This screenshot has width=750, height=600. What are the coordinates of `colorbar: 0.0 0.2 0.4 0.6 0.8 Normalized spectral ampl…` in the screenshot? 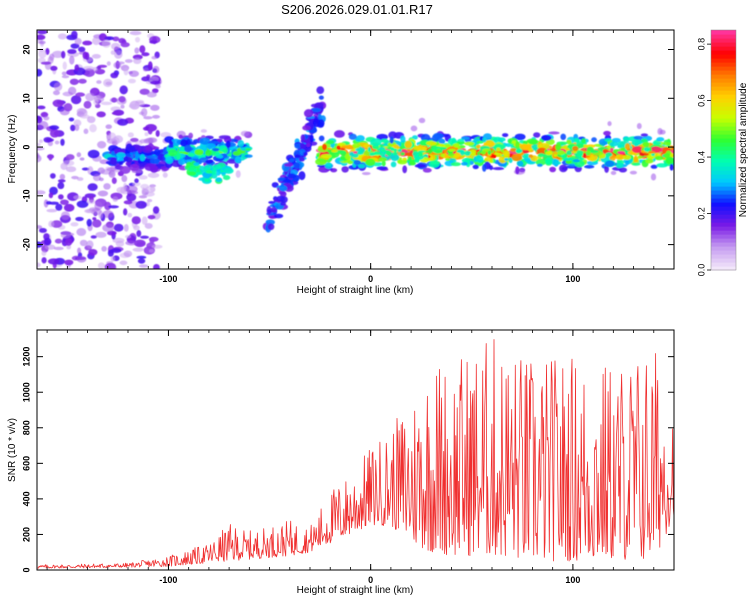 It's located at (722, 153).